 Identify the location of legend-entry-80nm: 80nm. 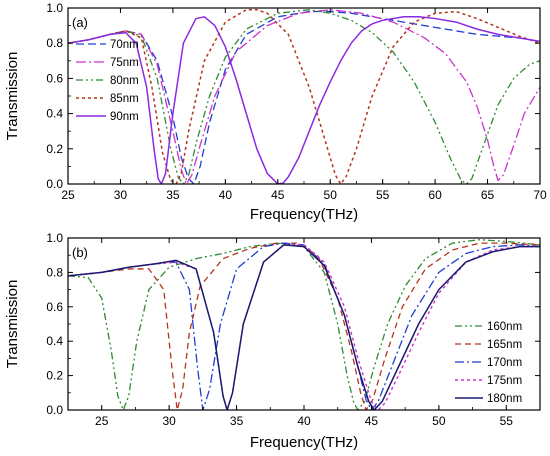
(124, 81).